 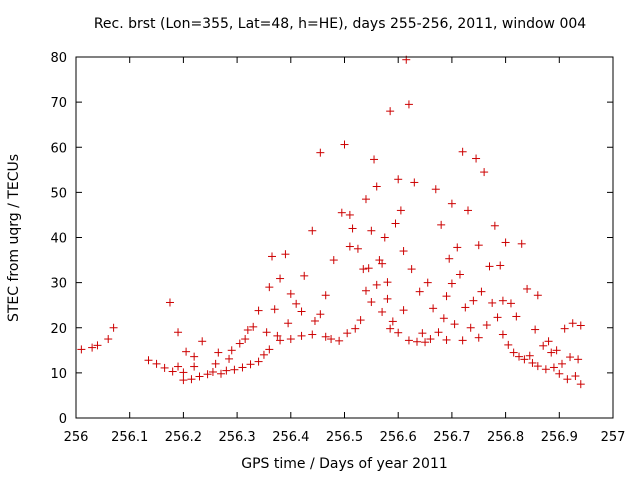 I want to click on y-tick-label: 0, so click(x=63, y=419).